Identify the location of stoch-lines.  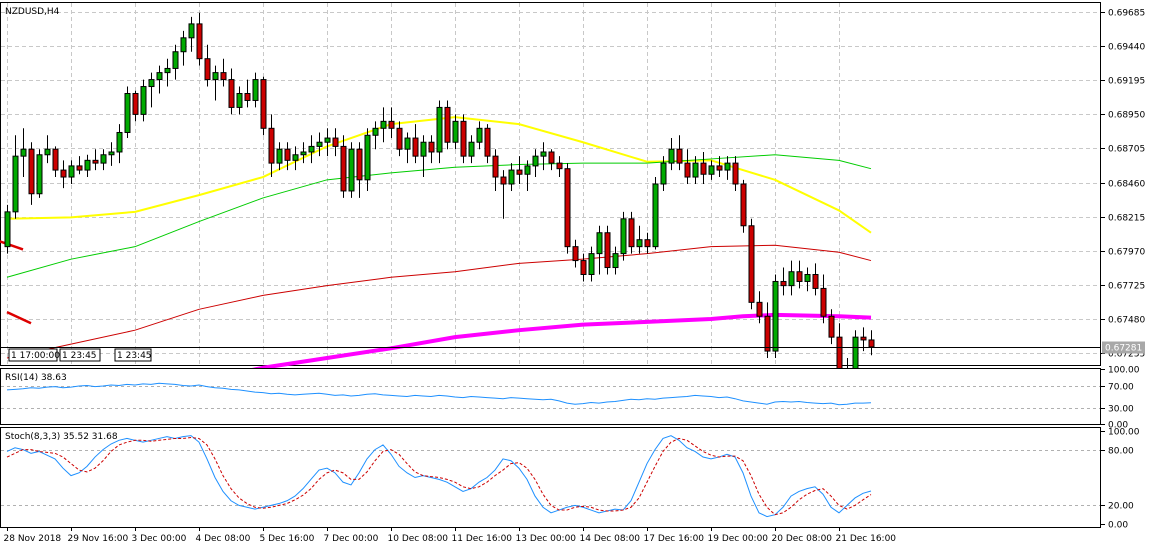
(550, 476).